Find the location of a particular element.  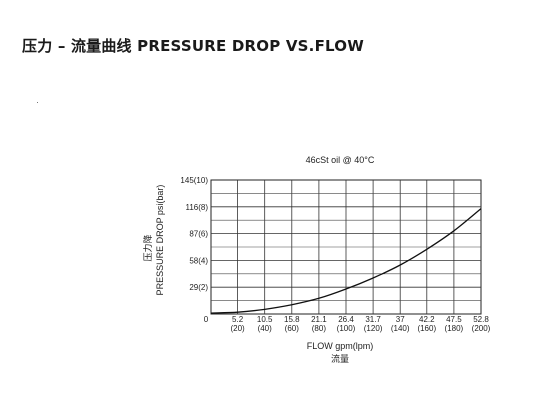

y-axis-label-cn: 压力降 is located at coordinates (147, 247).